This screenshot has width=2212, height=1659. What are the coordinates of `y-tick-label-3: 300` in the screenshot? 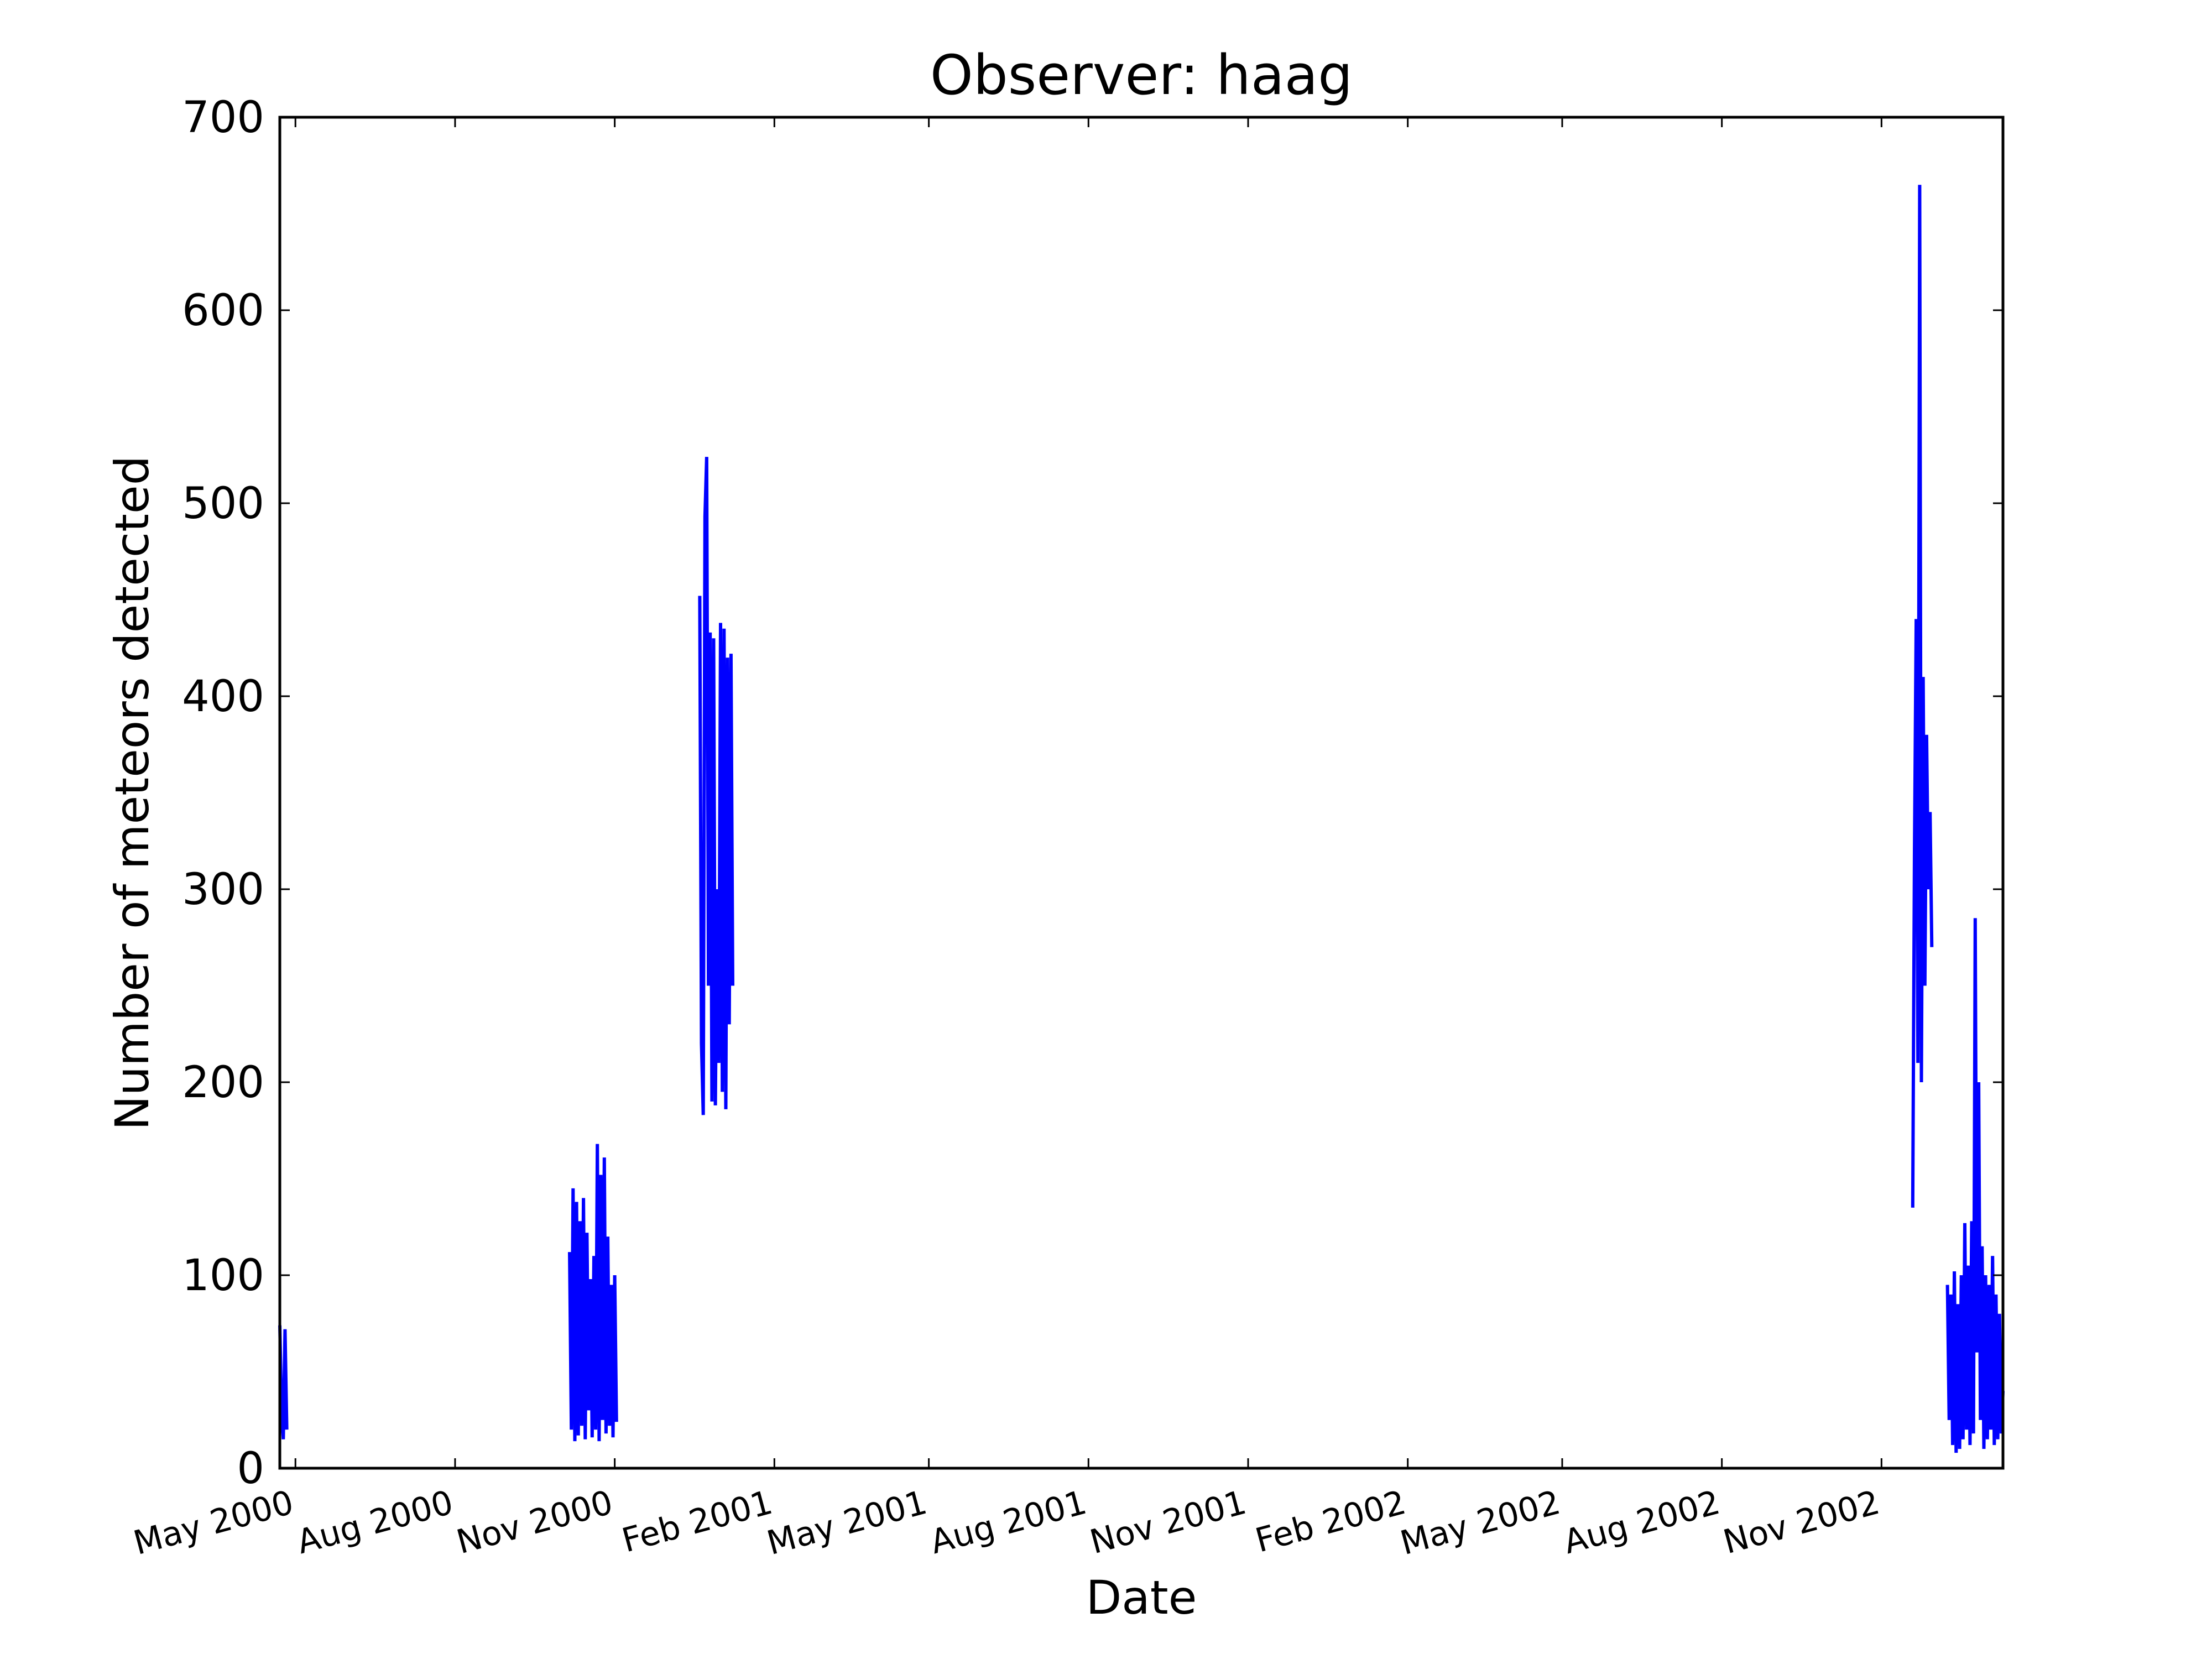 It's located at (223, 890).